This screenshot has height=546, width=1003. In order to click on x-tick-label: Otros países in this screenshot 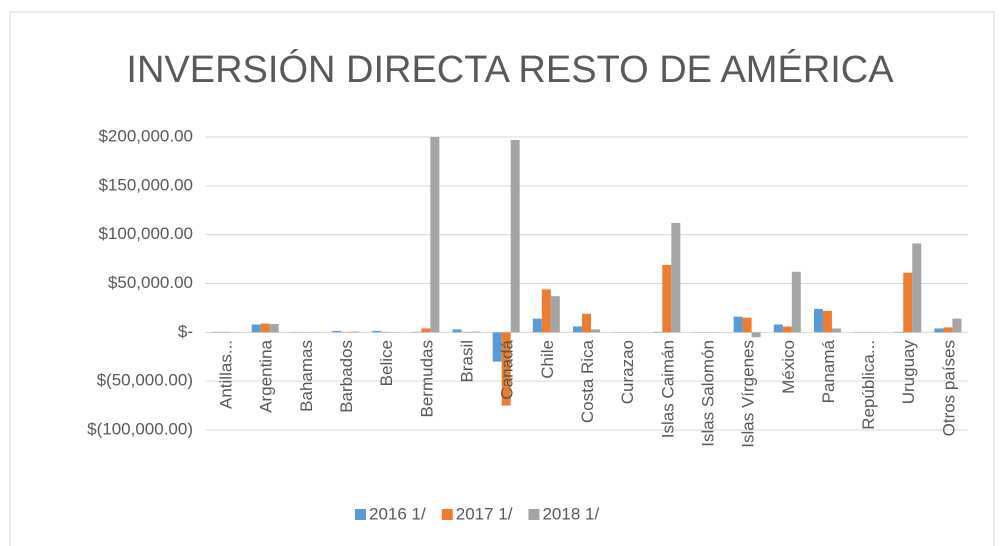, I will do `click(948, 388)`.